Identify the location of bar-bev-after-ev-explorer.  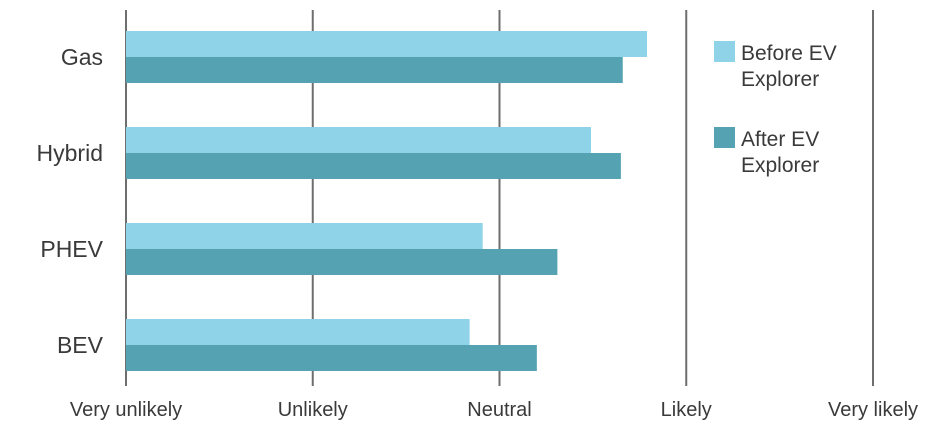
(331, 358).